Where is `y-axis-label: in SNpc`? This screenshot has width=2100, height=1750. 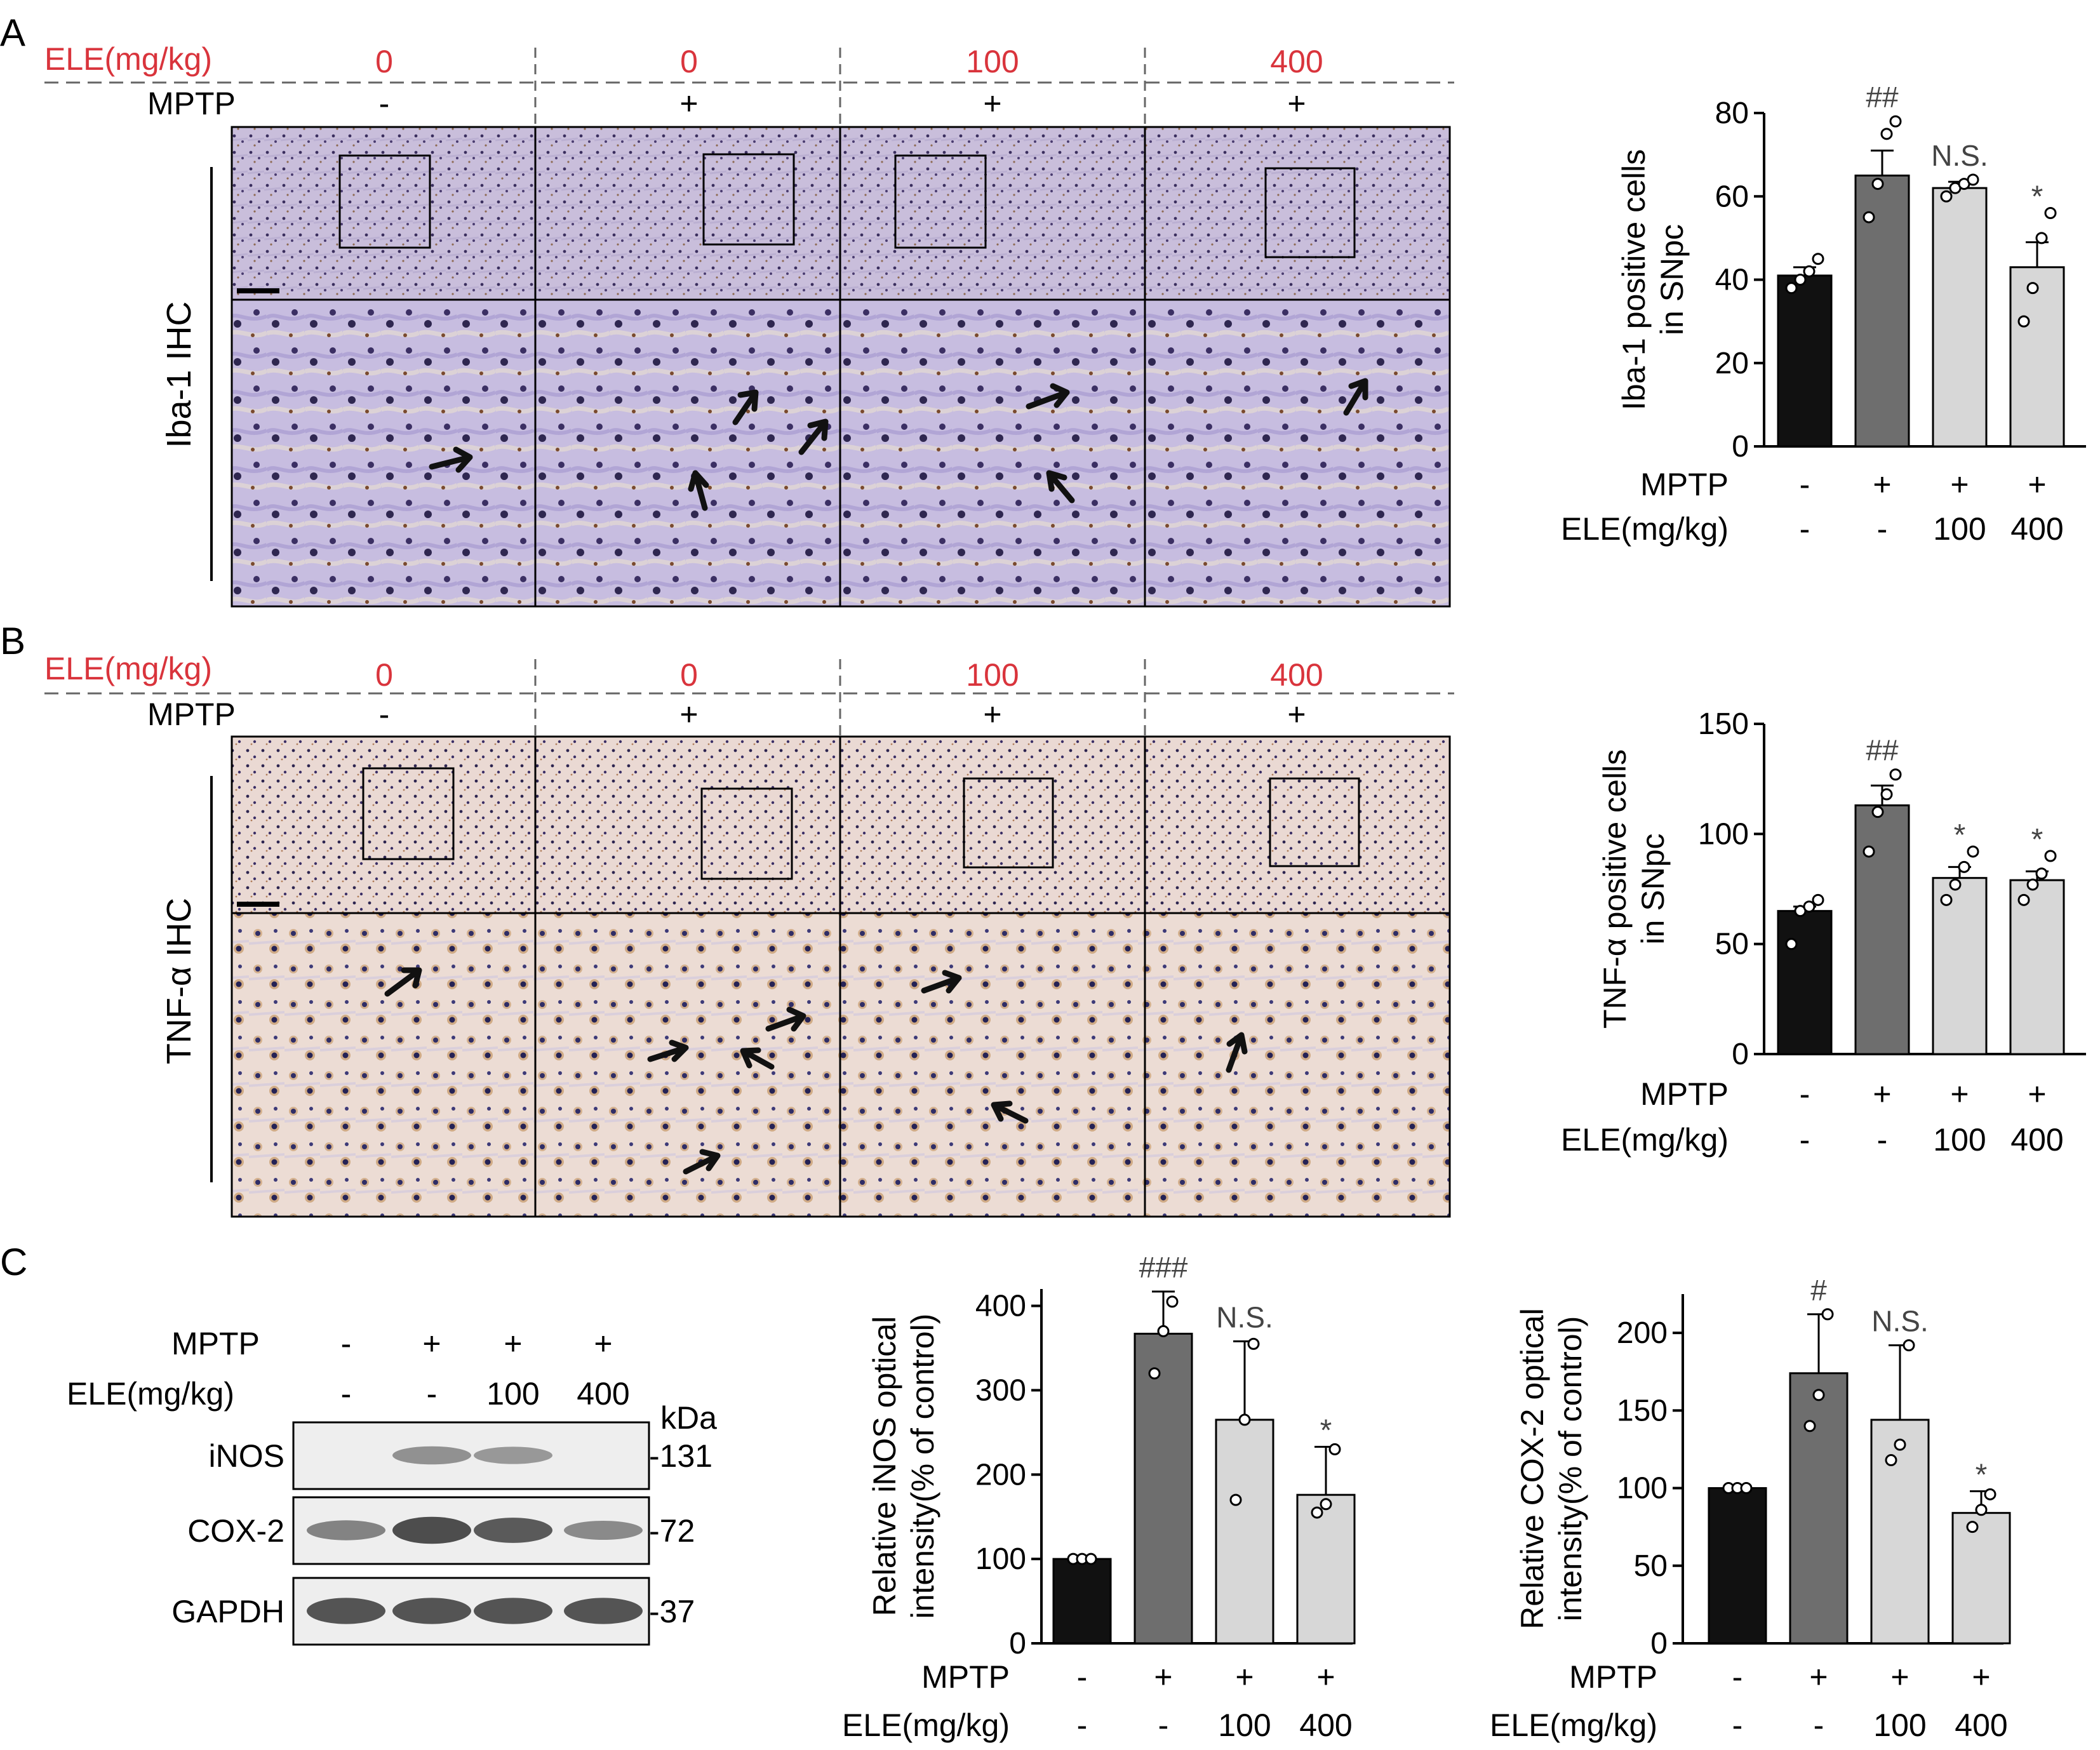
y-axis-label: in SNpc is located at coordinates (1653, 888).